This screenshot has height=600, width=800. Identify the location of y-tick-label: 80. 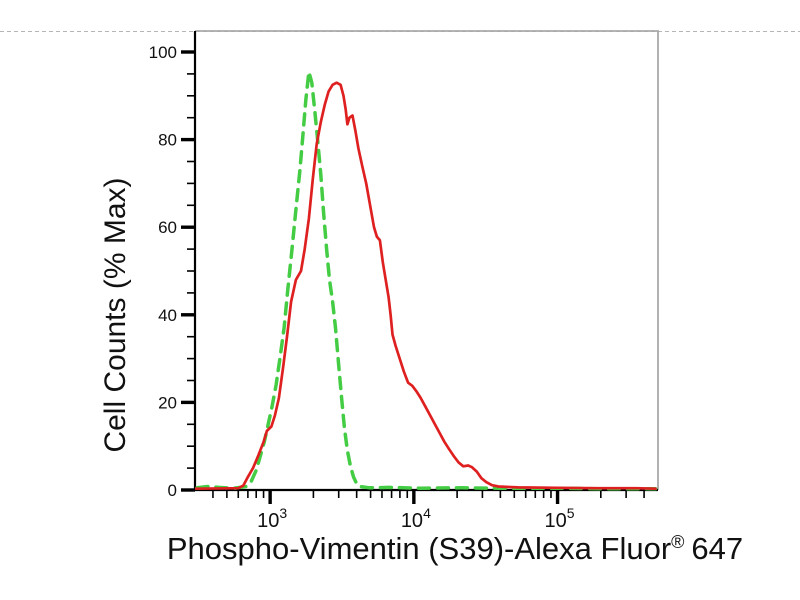
(167, 140).